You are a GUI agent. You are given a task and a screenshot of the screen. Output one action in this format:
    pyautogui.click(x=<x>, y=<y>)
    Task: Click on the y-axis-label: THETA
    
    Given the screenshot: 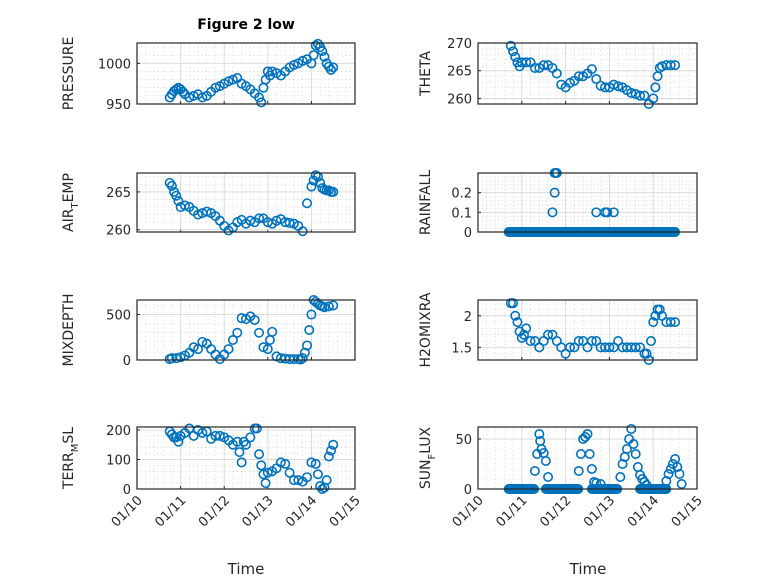 What is the action you would take?
    pyautogui.click(x=426, y=74)
    